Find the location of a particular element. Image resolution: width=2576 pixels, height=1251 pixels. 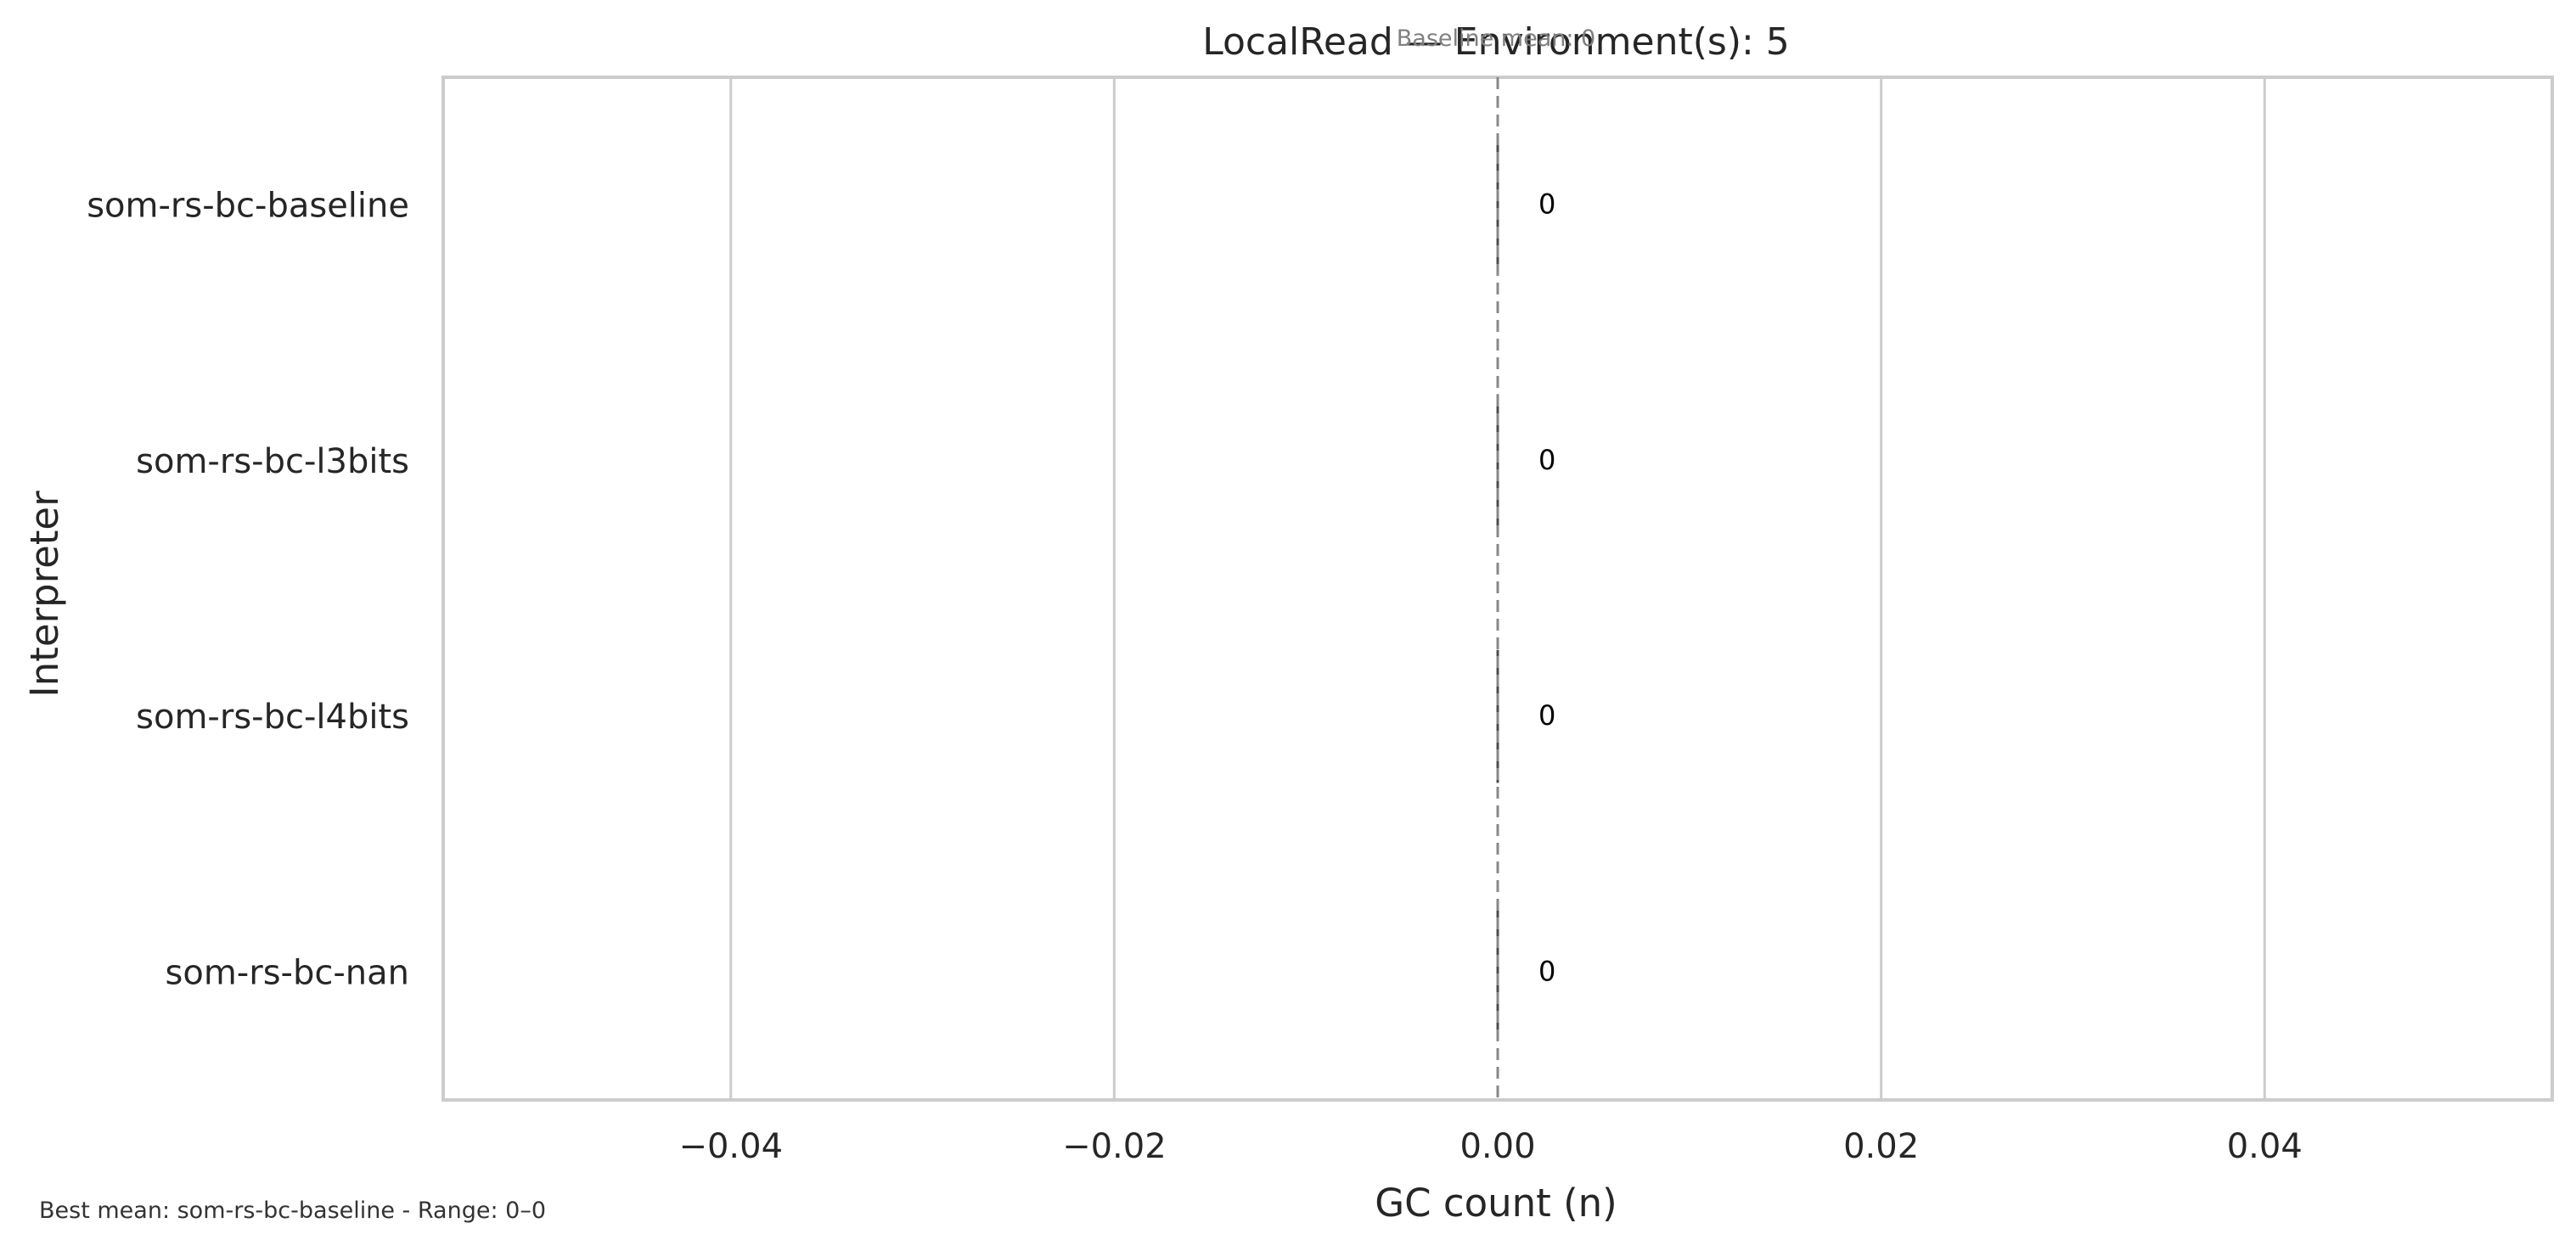

value-label-2: 0 is located at coordinates (1546, 715).